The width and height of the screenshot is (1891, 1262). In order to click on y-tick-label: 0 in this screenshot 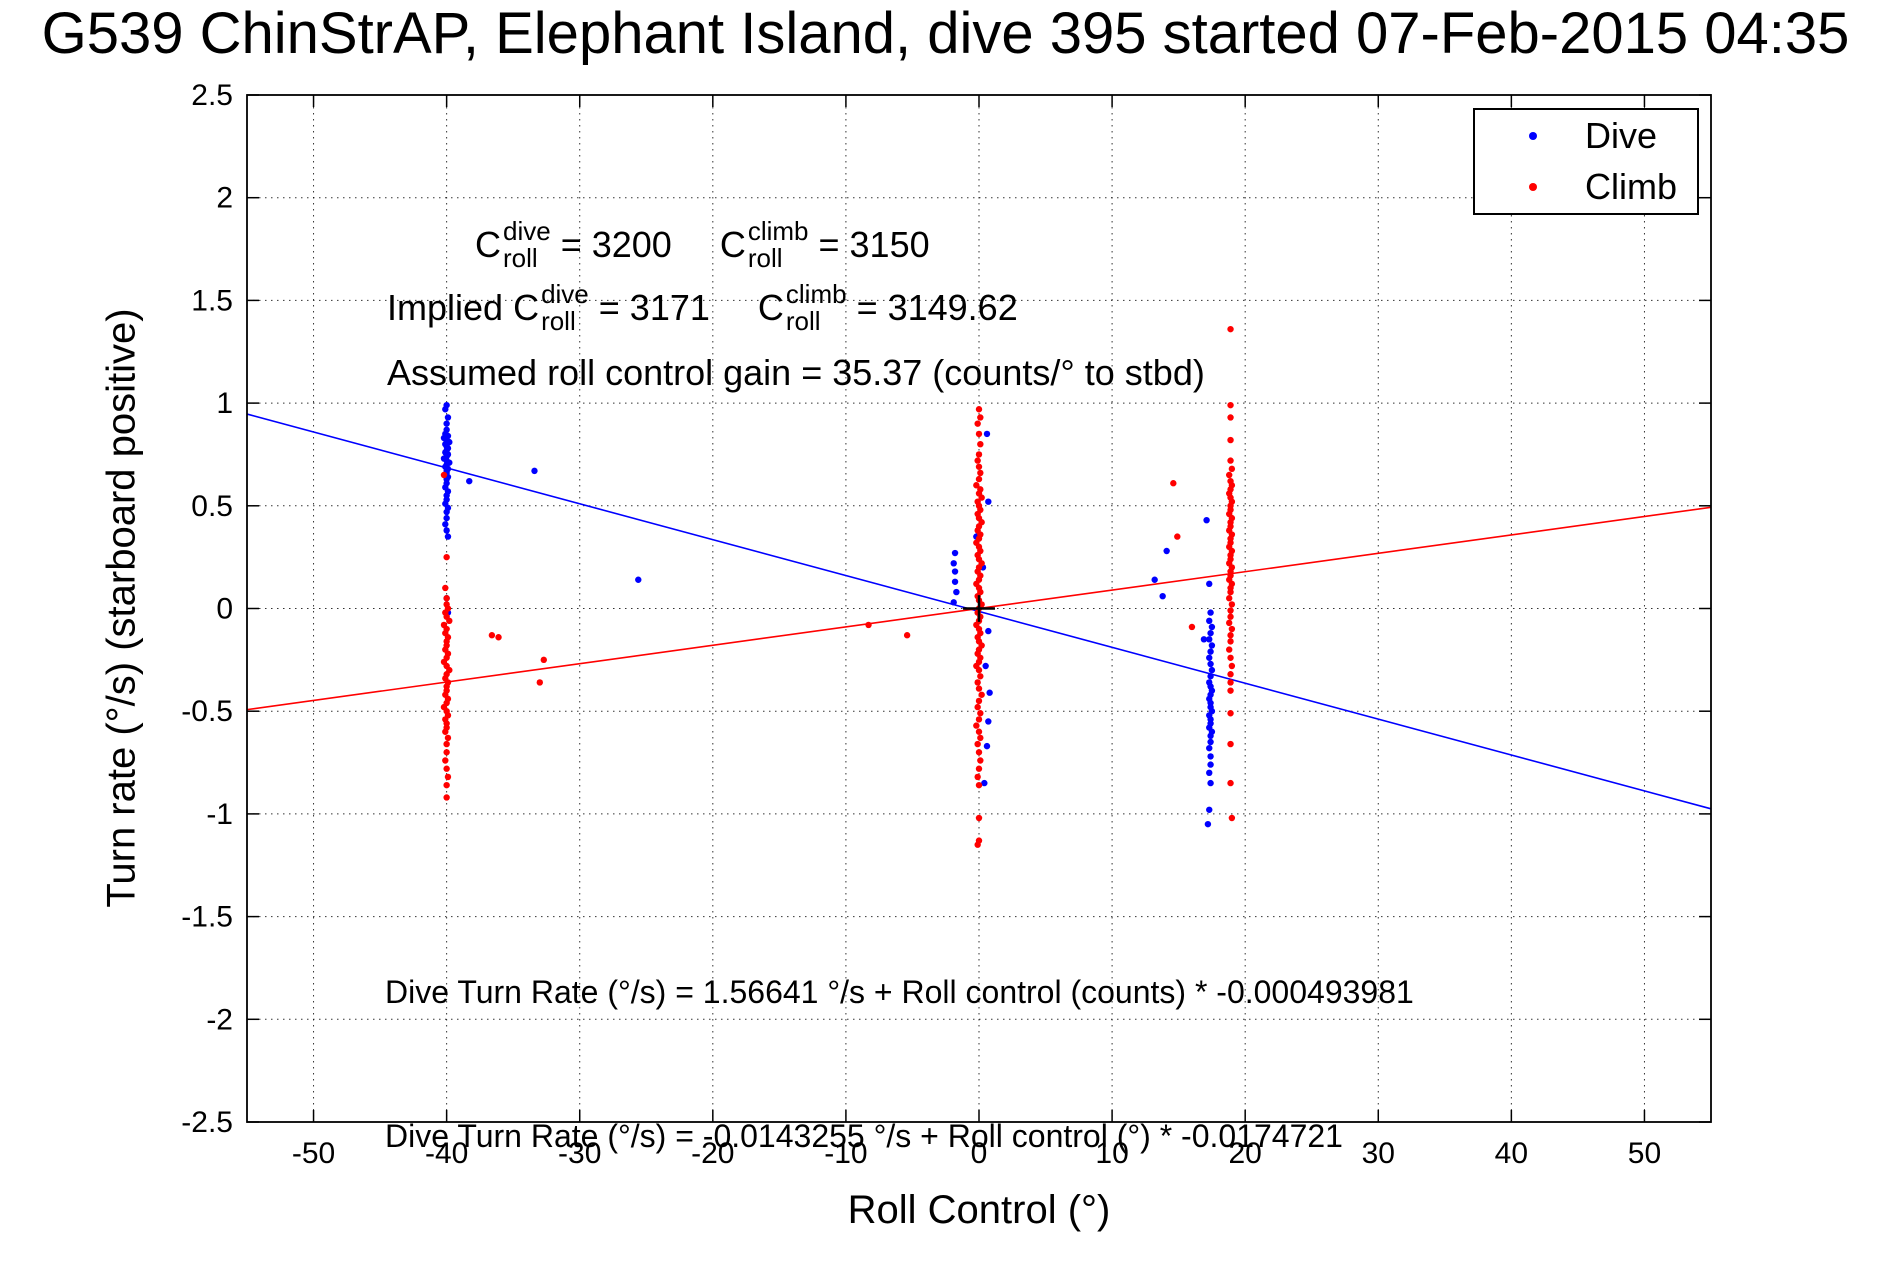, I will do `click(224, 609)`.